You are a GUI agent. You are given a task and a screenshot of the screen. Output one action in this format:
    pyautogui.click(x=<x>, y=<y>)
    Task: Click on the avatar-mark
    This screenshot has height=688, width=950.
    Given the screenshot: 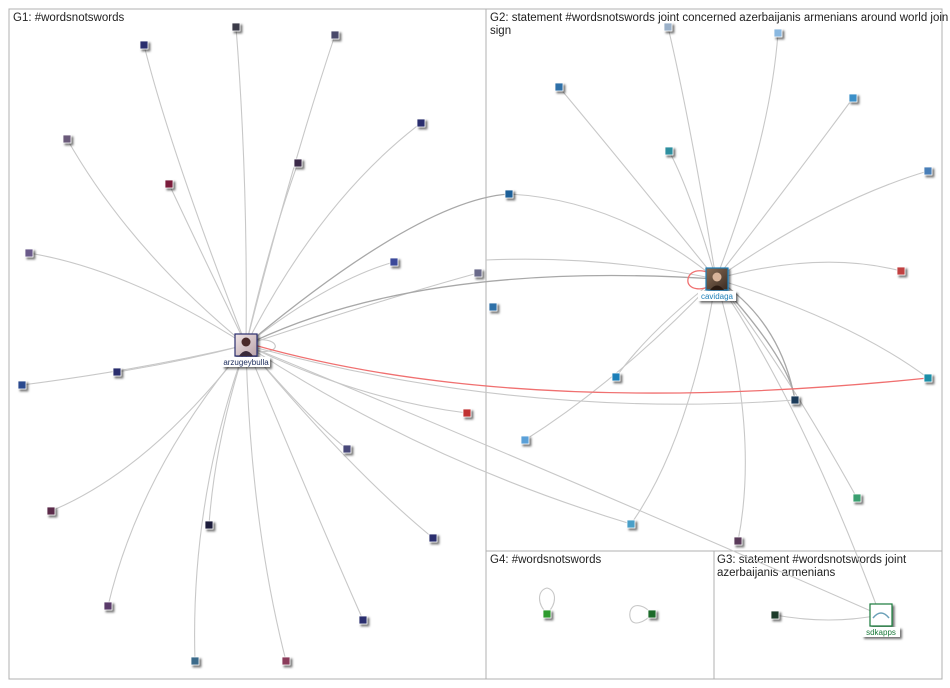 What is the action you would take?
    pyautogui.click(x=881, y=615)
    